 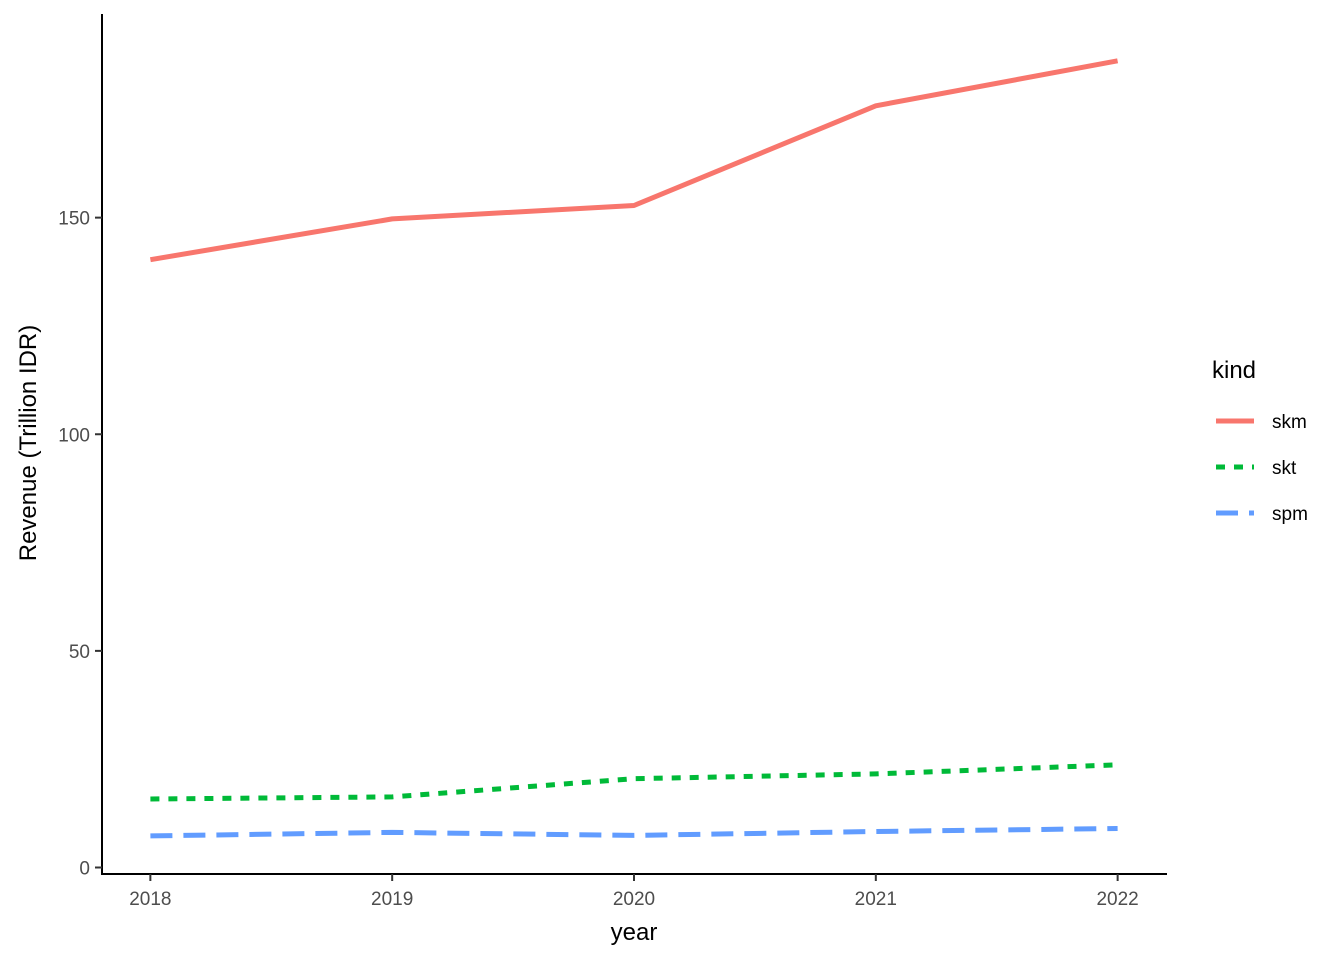 What do you see at coordinates (634, 932) in the screenshot?
I see `x-axis-title: year` at bounding box center [634, 932].